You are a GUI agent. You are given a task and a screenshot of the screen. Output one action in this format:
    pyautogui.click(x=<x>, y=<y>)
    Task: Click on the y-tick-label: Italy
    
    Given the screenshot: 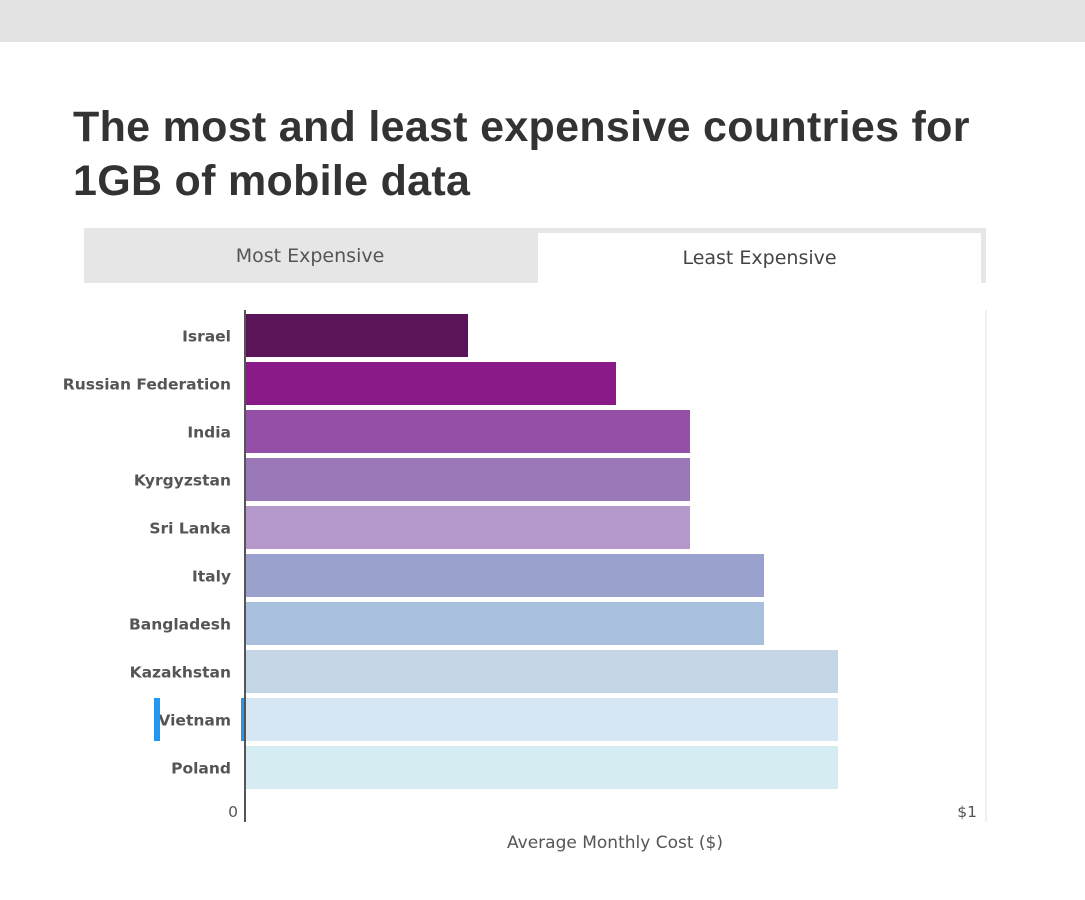 What is the action you would take?
    pyautogui.click(x=211, y=577)
    